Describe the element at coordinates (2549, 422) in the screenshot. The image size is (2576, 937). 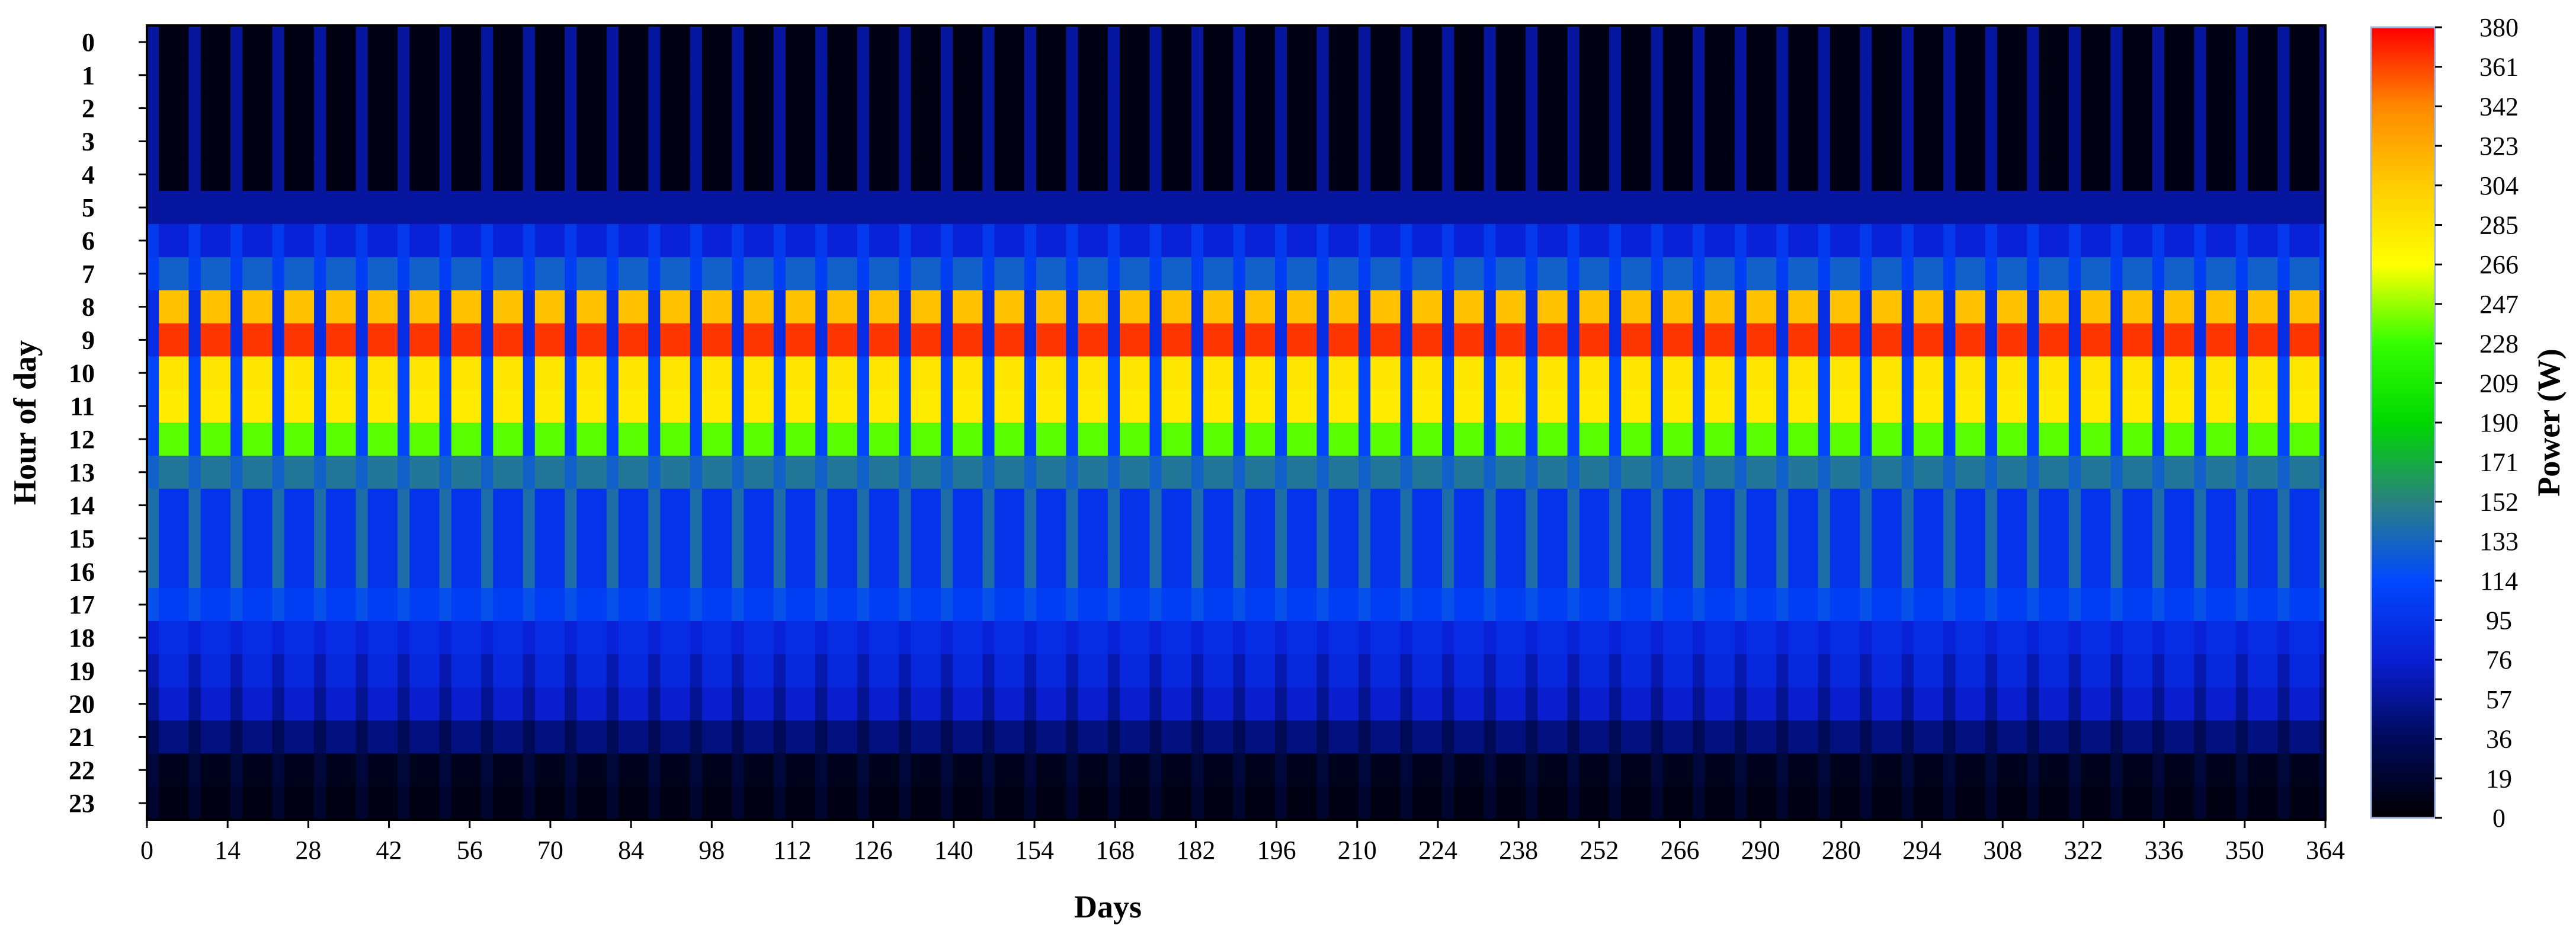
I see `colorbar-label: Power (W)` at that location.